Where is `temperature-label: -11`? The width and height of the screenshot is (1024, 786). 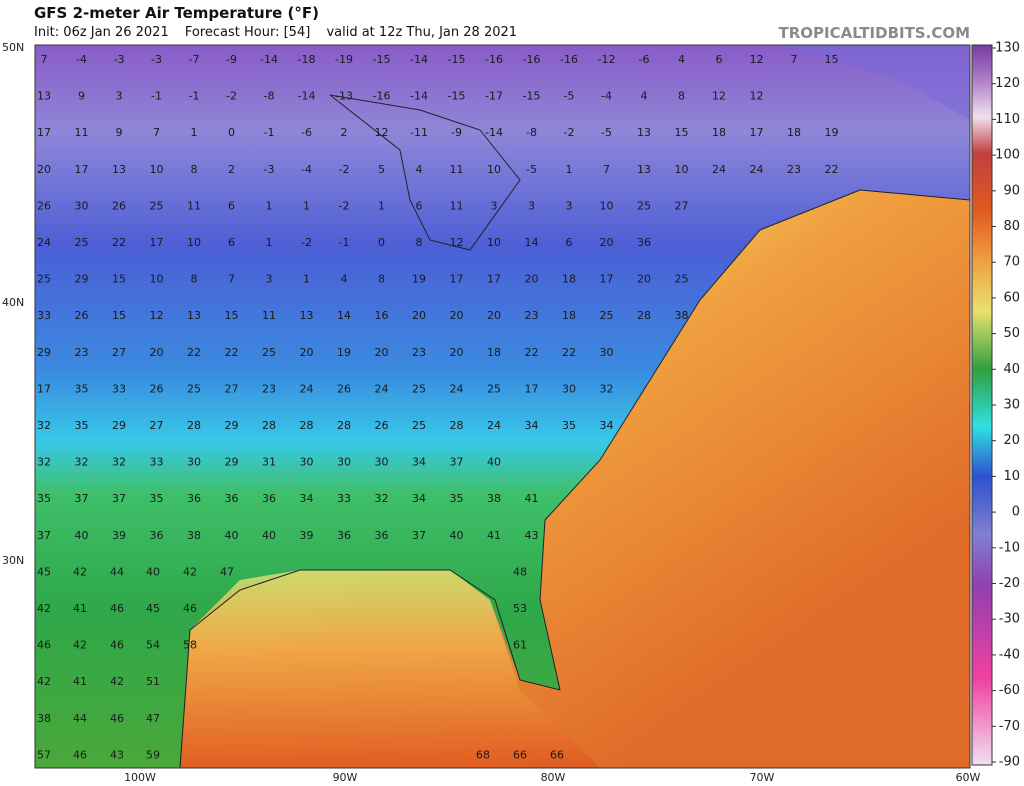 temperature-label: -11 is located at coordinates (419, 132).